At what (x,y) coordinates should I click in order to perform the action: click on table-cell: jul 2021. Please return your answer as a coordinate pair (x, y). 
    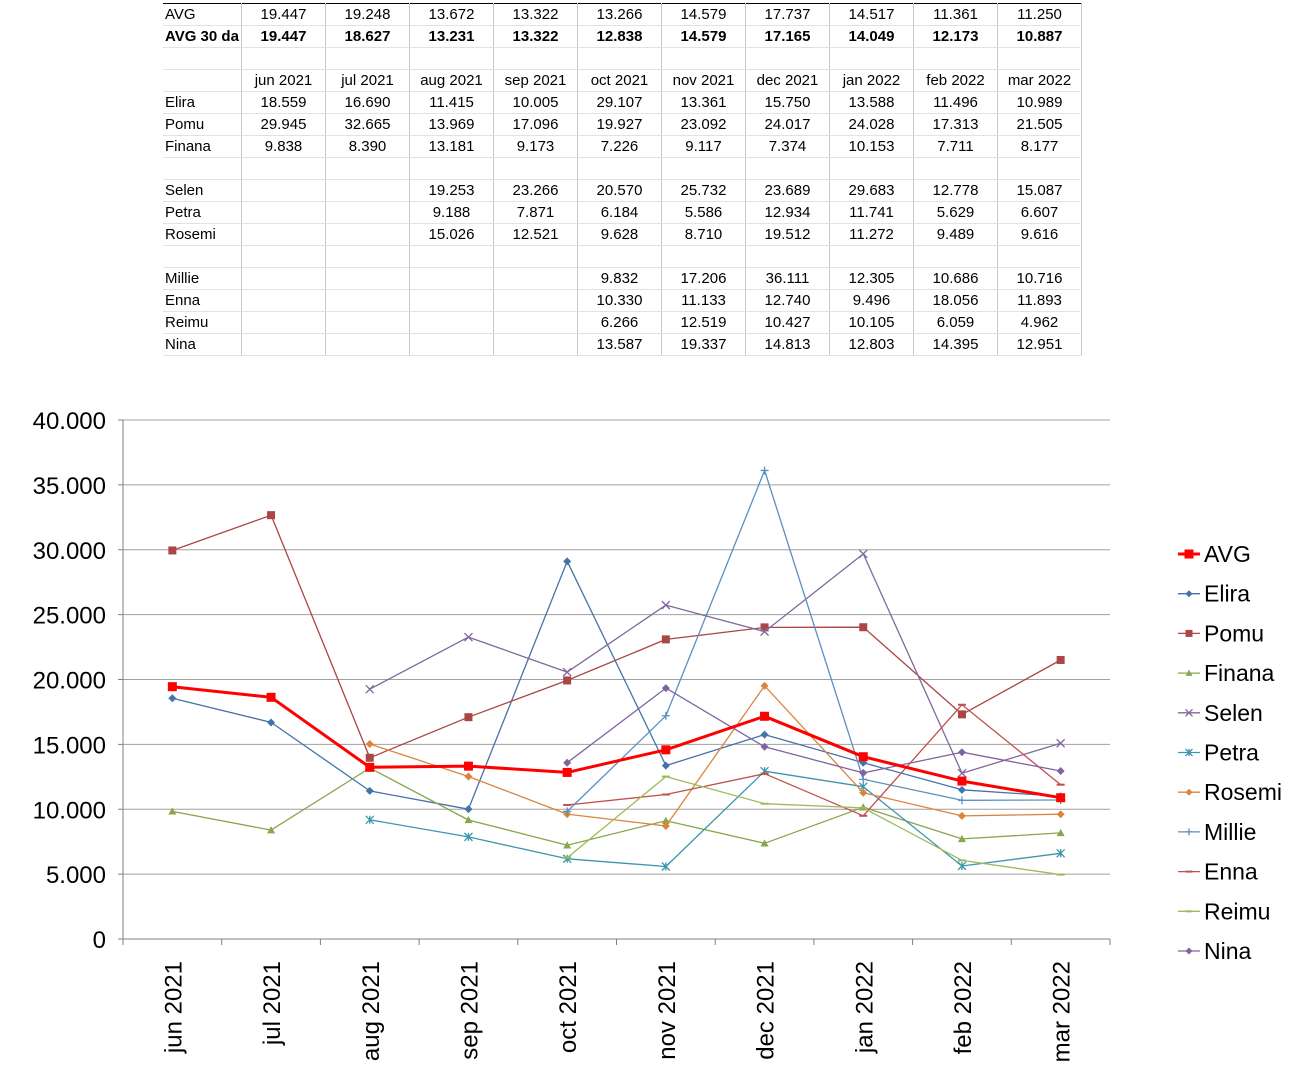
    Looking at the image, I should click on (367, 80).